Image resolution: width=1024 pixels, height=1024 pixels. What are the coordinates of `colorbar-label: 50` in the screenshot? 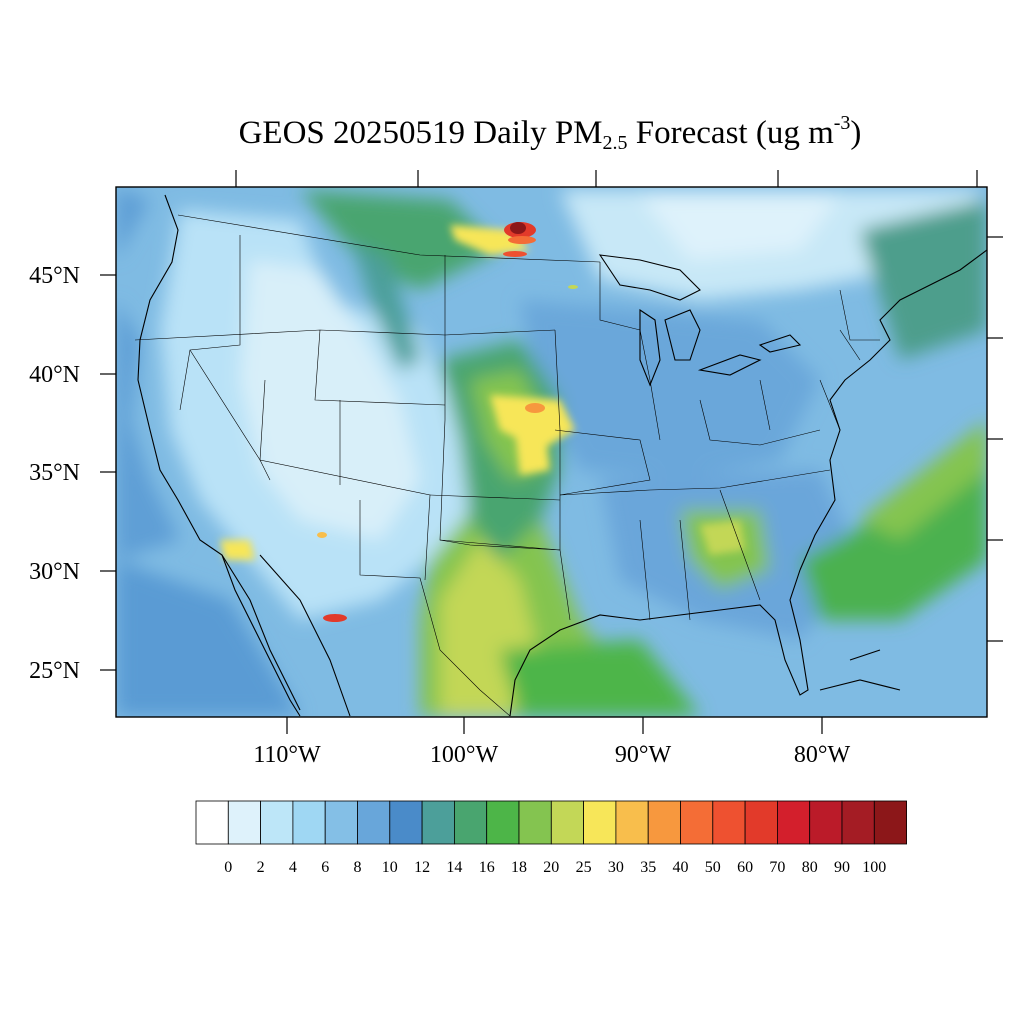 It's located at (713, 867).